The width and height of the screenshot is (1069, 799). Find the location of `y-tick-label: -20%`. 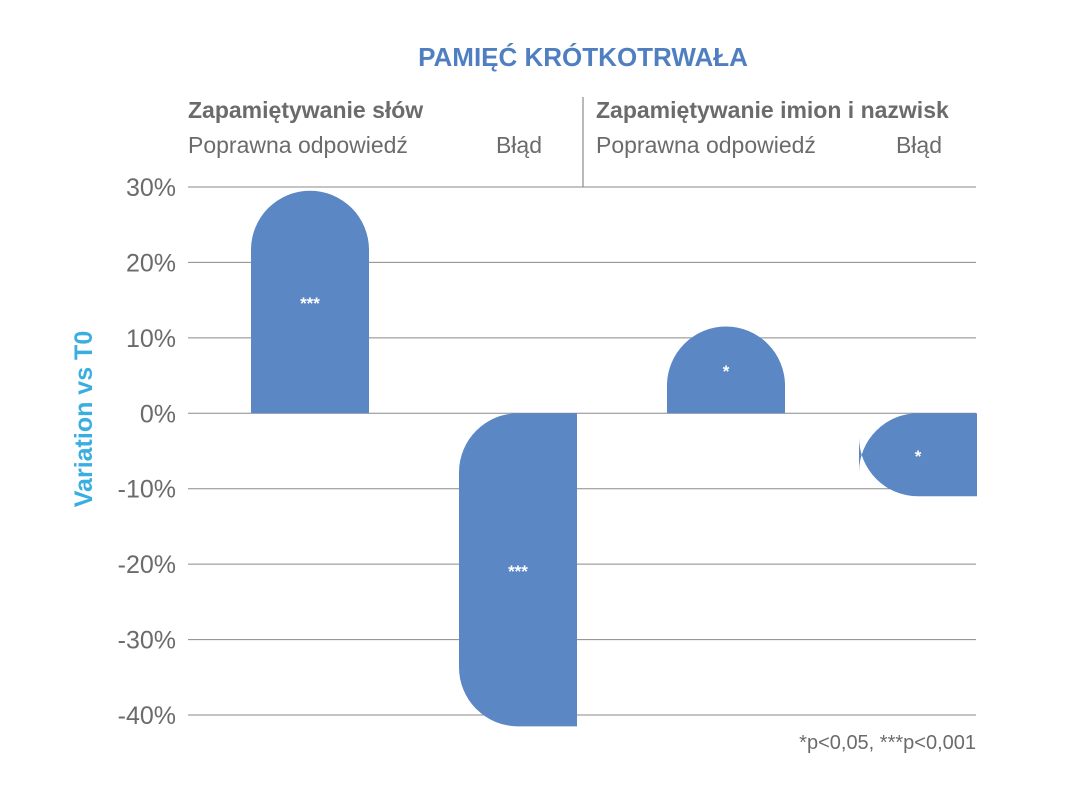

y-tick-label: -20% is located at coordinates (147, 565).